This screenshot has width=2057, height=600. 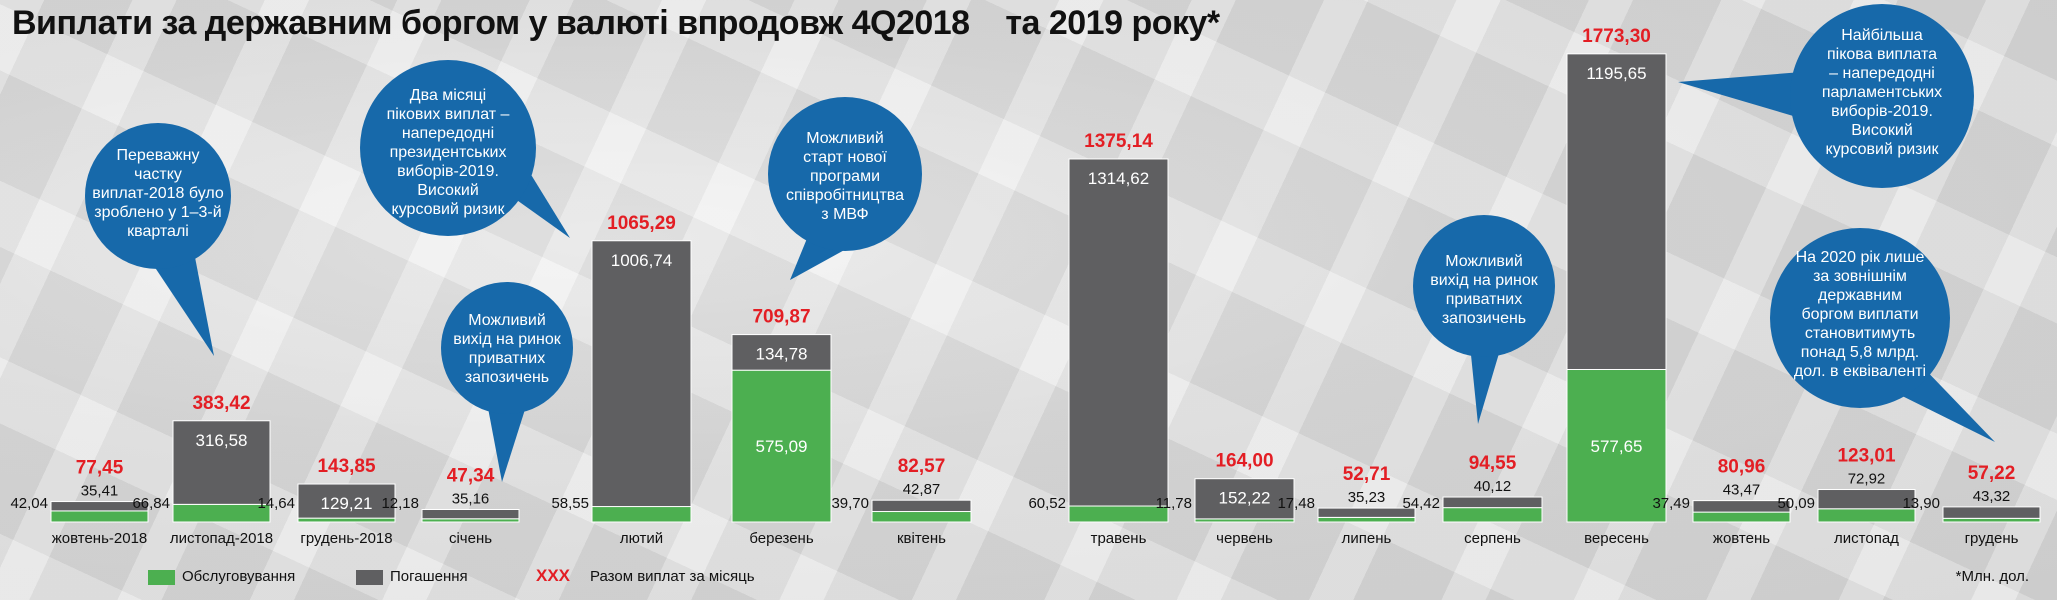 I want to click on data-label-total: 123,01, so click(x=1866, y=456).